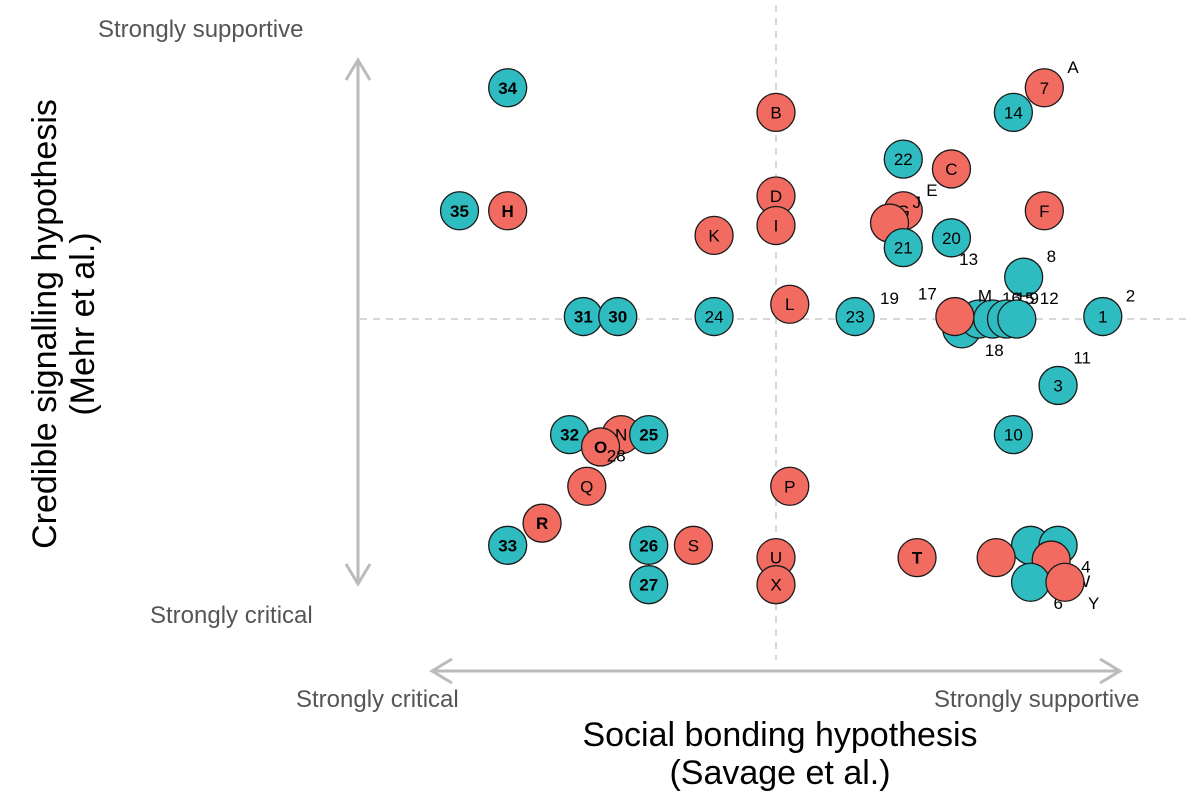 Image resolution: width=1200 pixels, height=800 pixels. I want to click on data-point-label: 10, so click(1013, 435).